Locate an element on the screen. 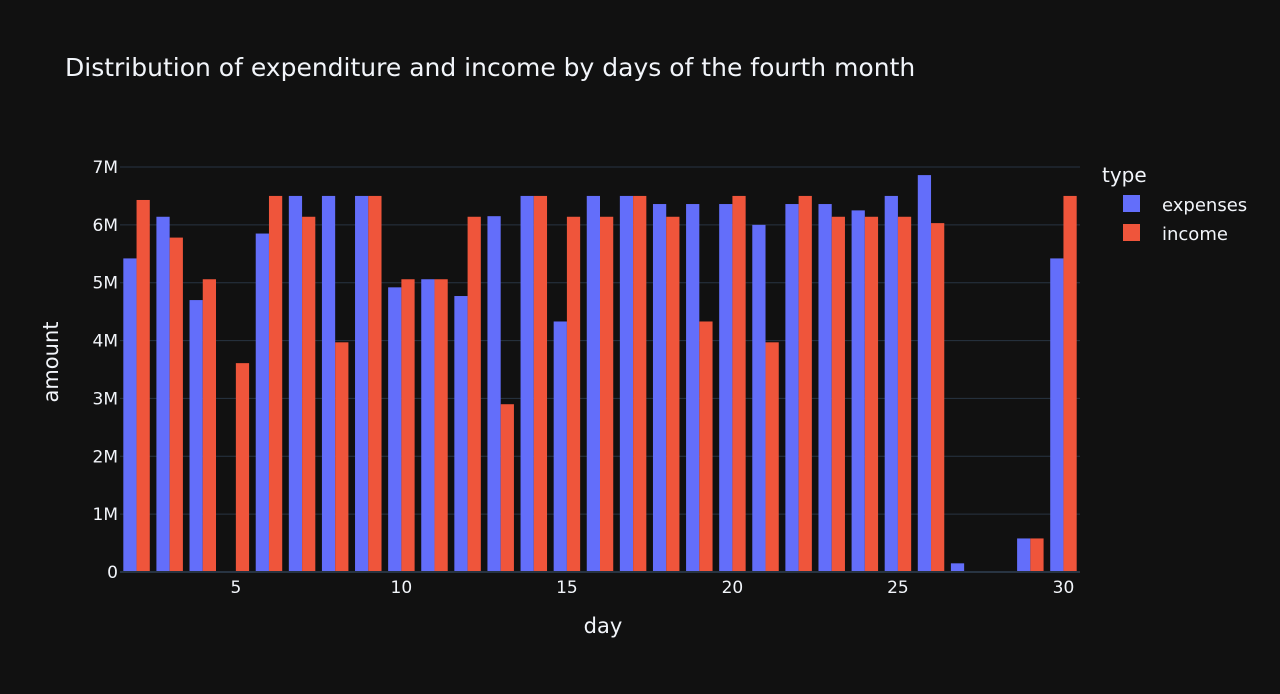 This screenshot has height=694, width=1280. y-tick-label: 3M is located at coordinates (105, 399).